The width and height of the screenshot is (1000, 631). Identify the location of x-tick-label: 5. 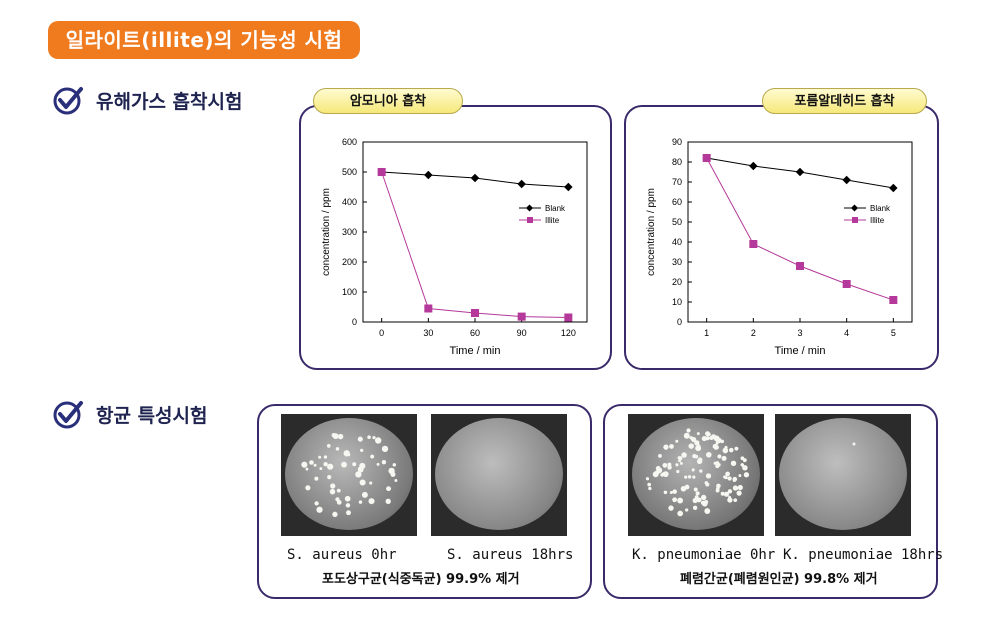
(893, 333).